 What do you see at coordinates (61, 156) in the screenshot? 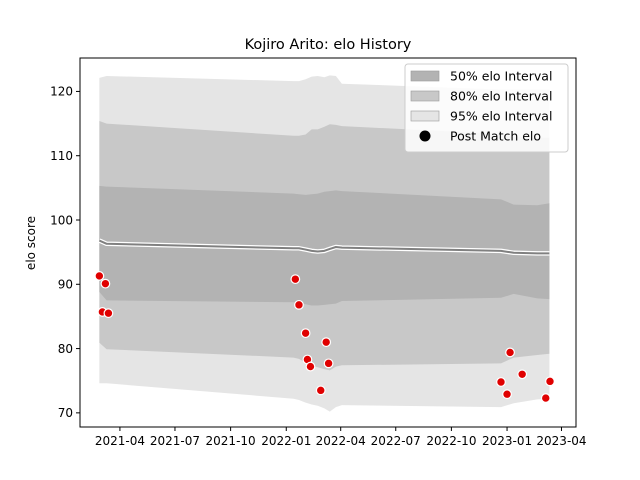
I see `y-tick-label: 110` at bounding box center [61, 156].